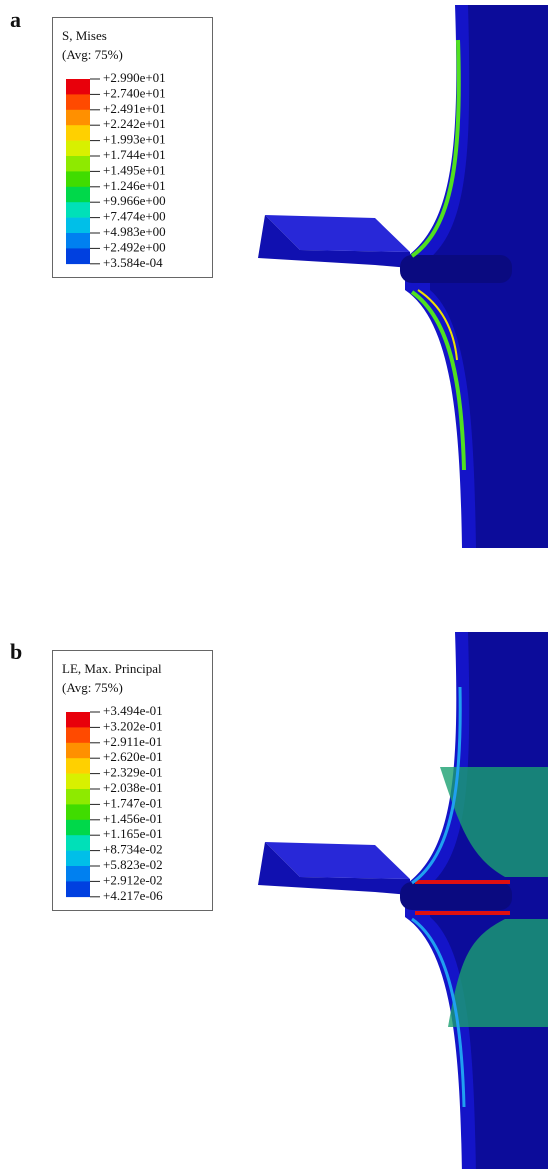  What do you see at coordinates (132, 741) in the screenshot?
I see `legend-level: +2.911e-01` at bounding box center [132, 741].